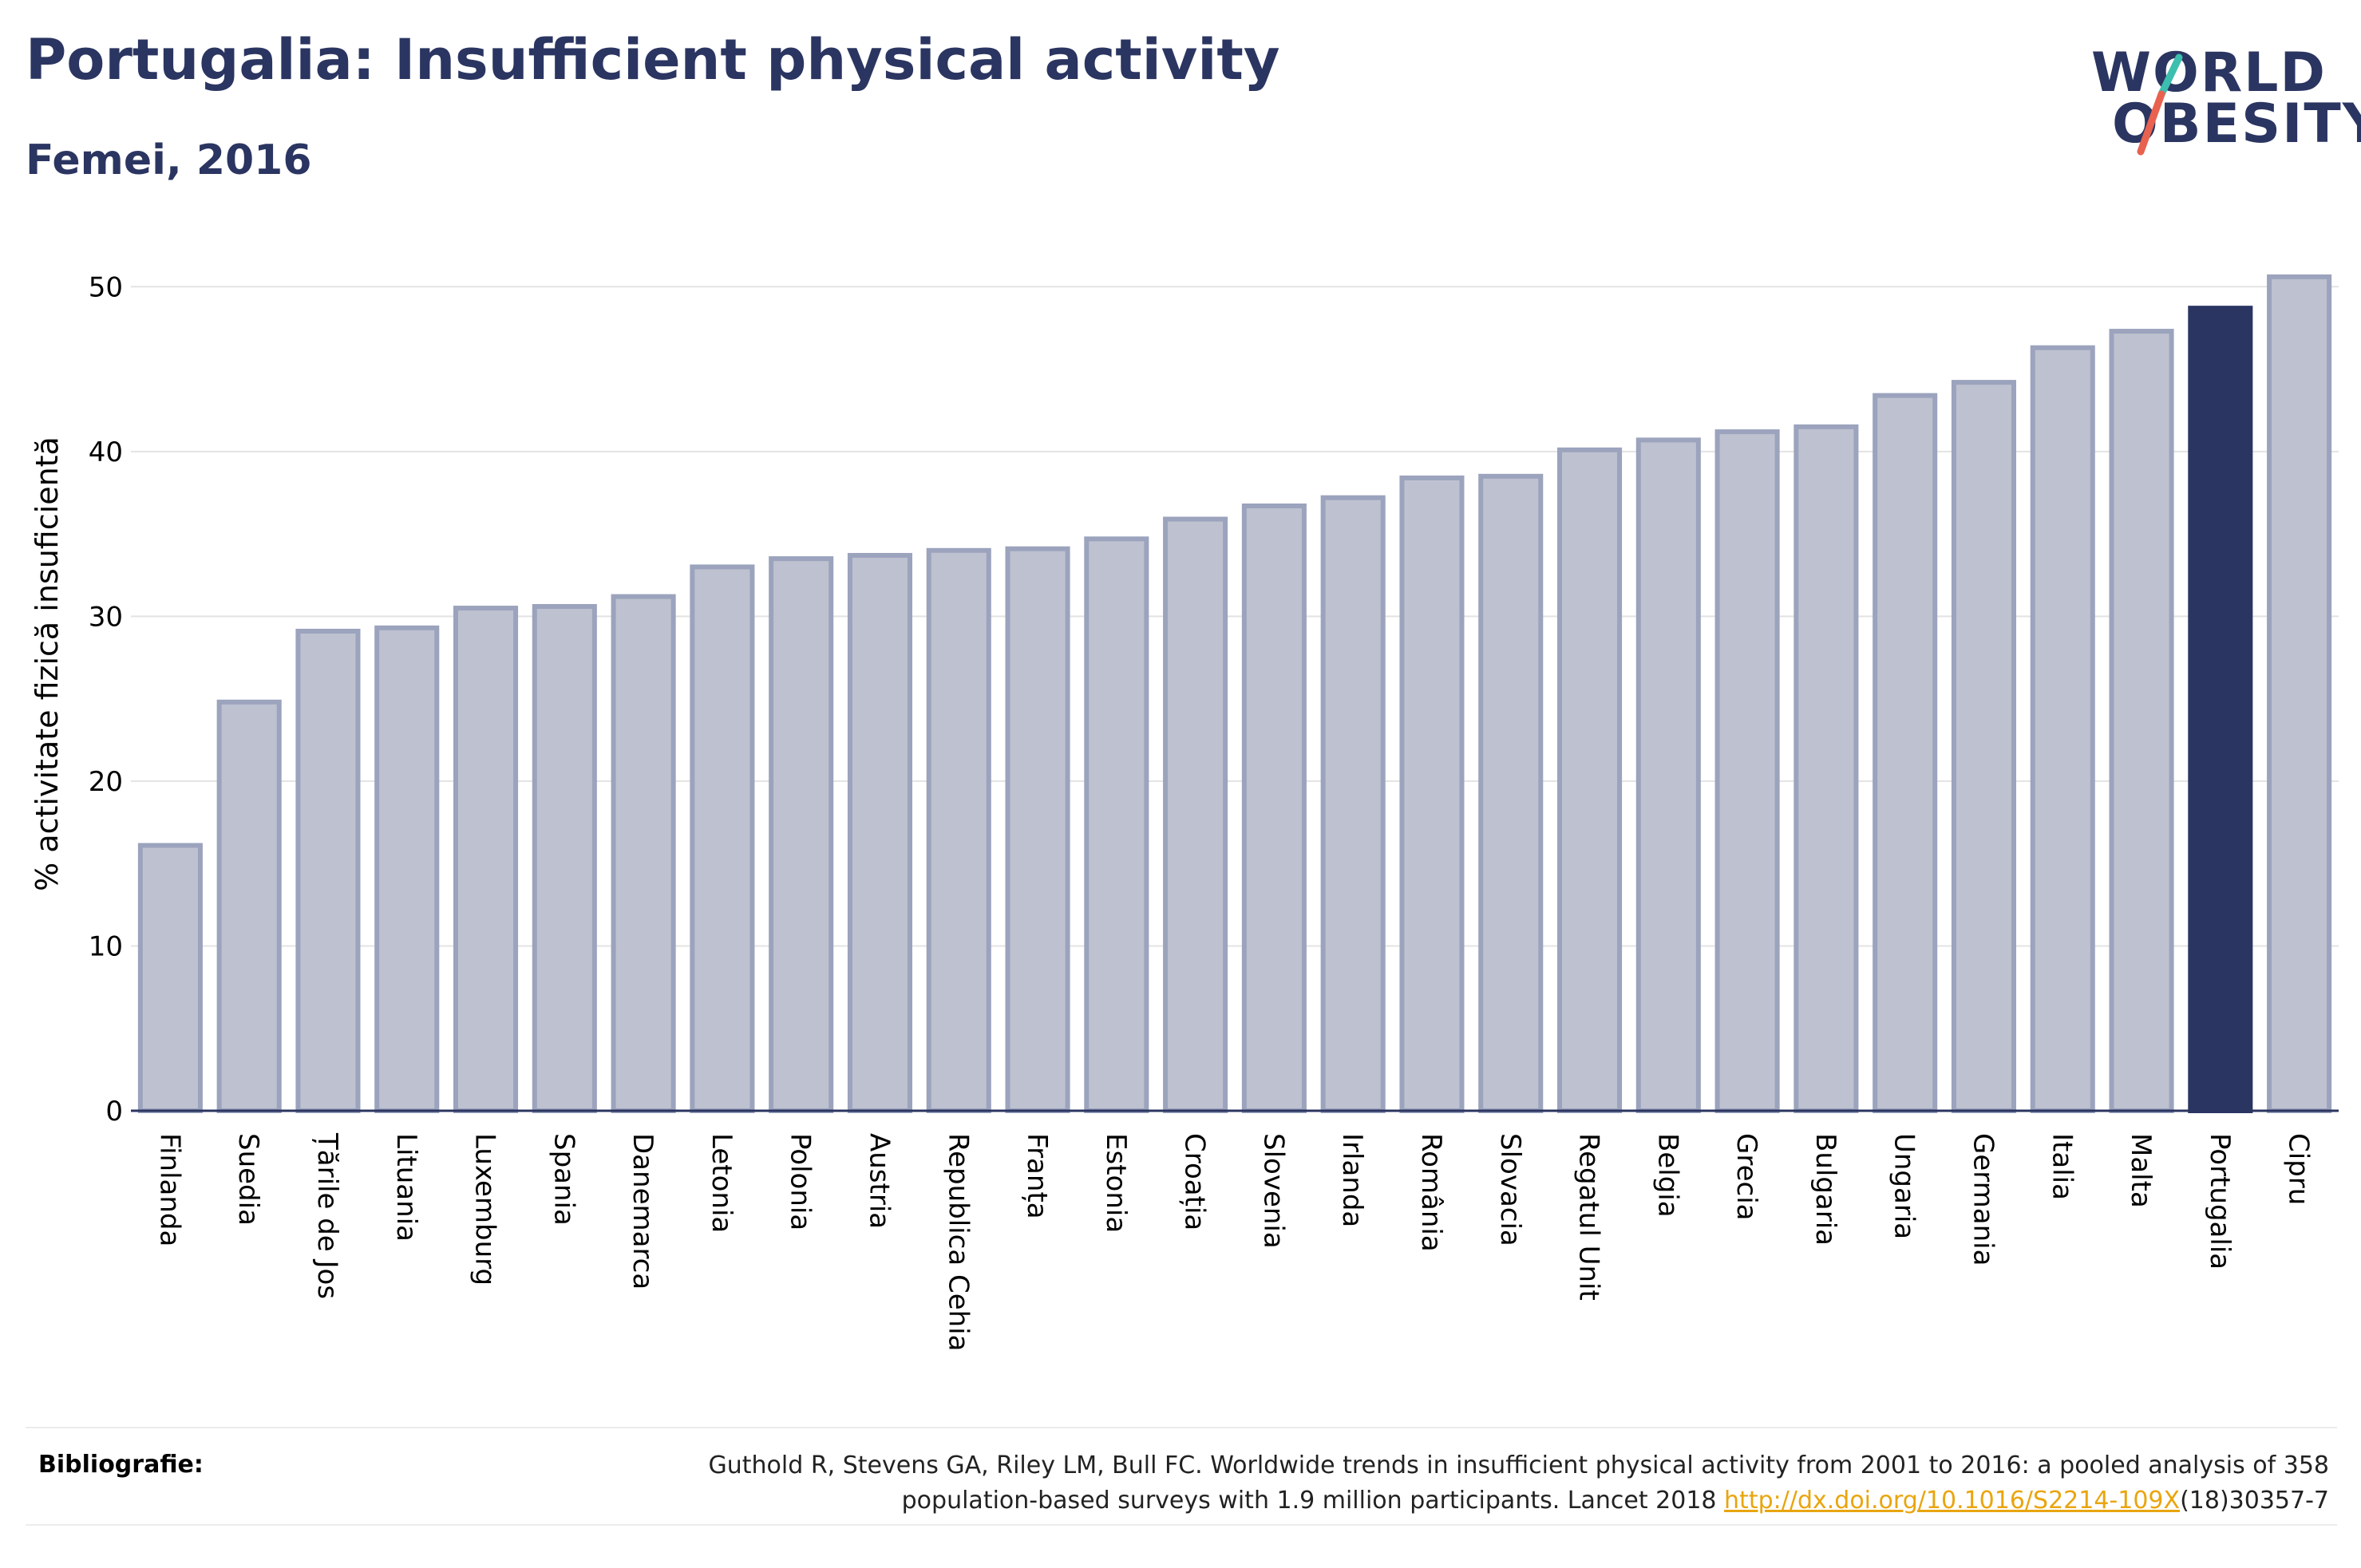  What do you see at coordinates (1181, 1427) in the screenshot?
I see `footer-divider-top` at bounding box center [1181, 1427].